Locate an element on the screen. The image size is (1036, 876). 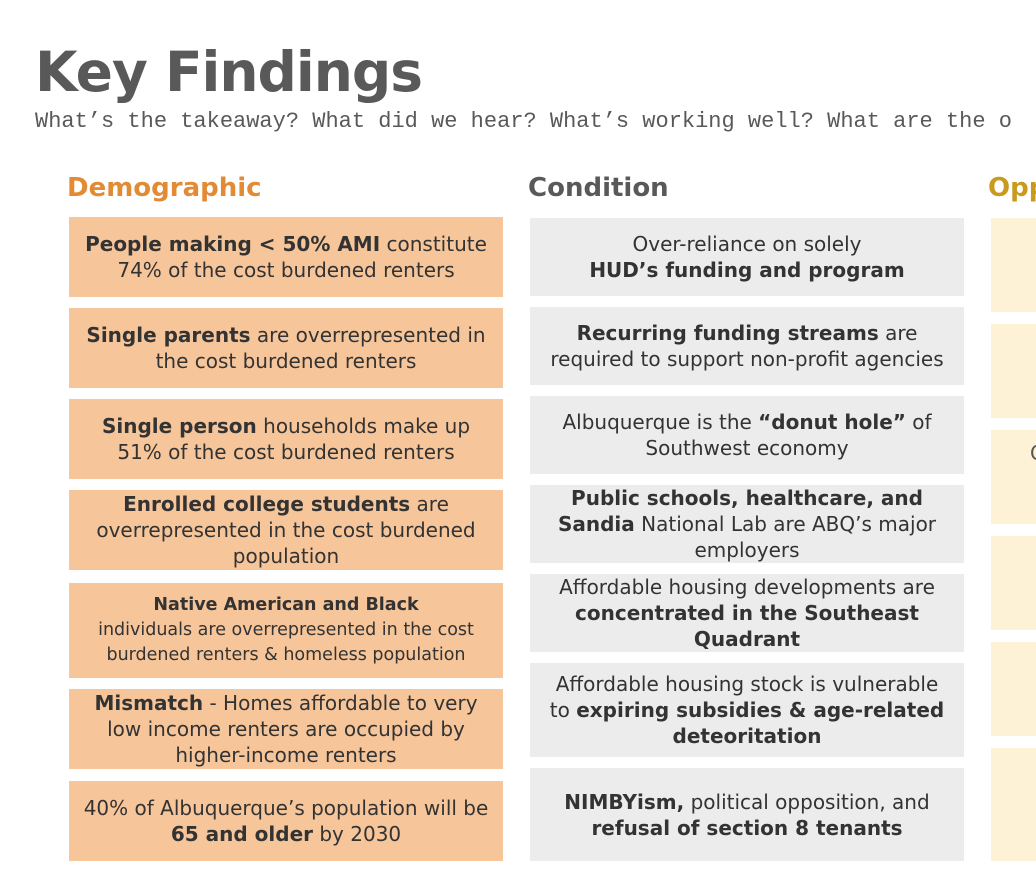
card-text: Albuquerque is the is located at coordinates (660, 422).